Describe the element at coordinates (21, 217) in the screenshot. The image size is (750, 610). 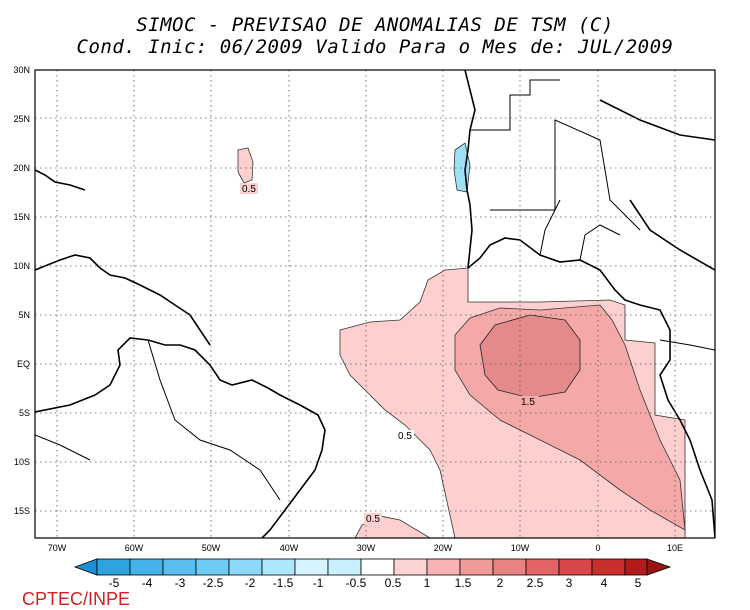
I see `lat-tick: 15N` at that location.